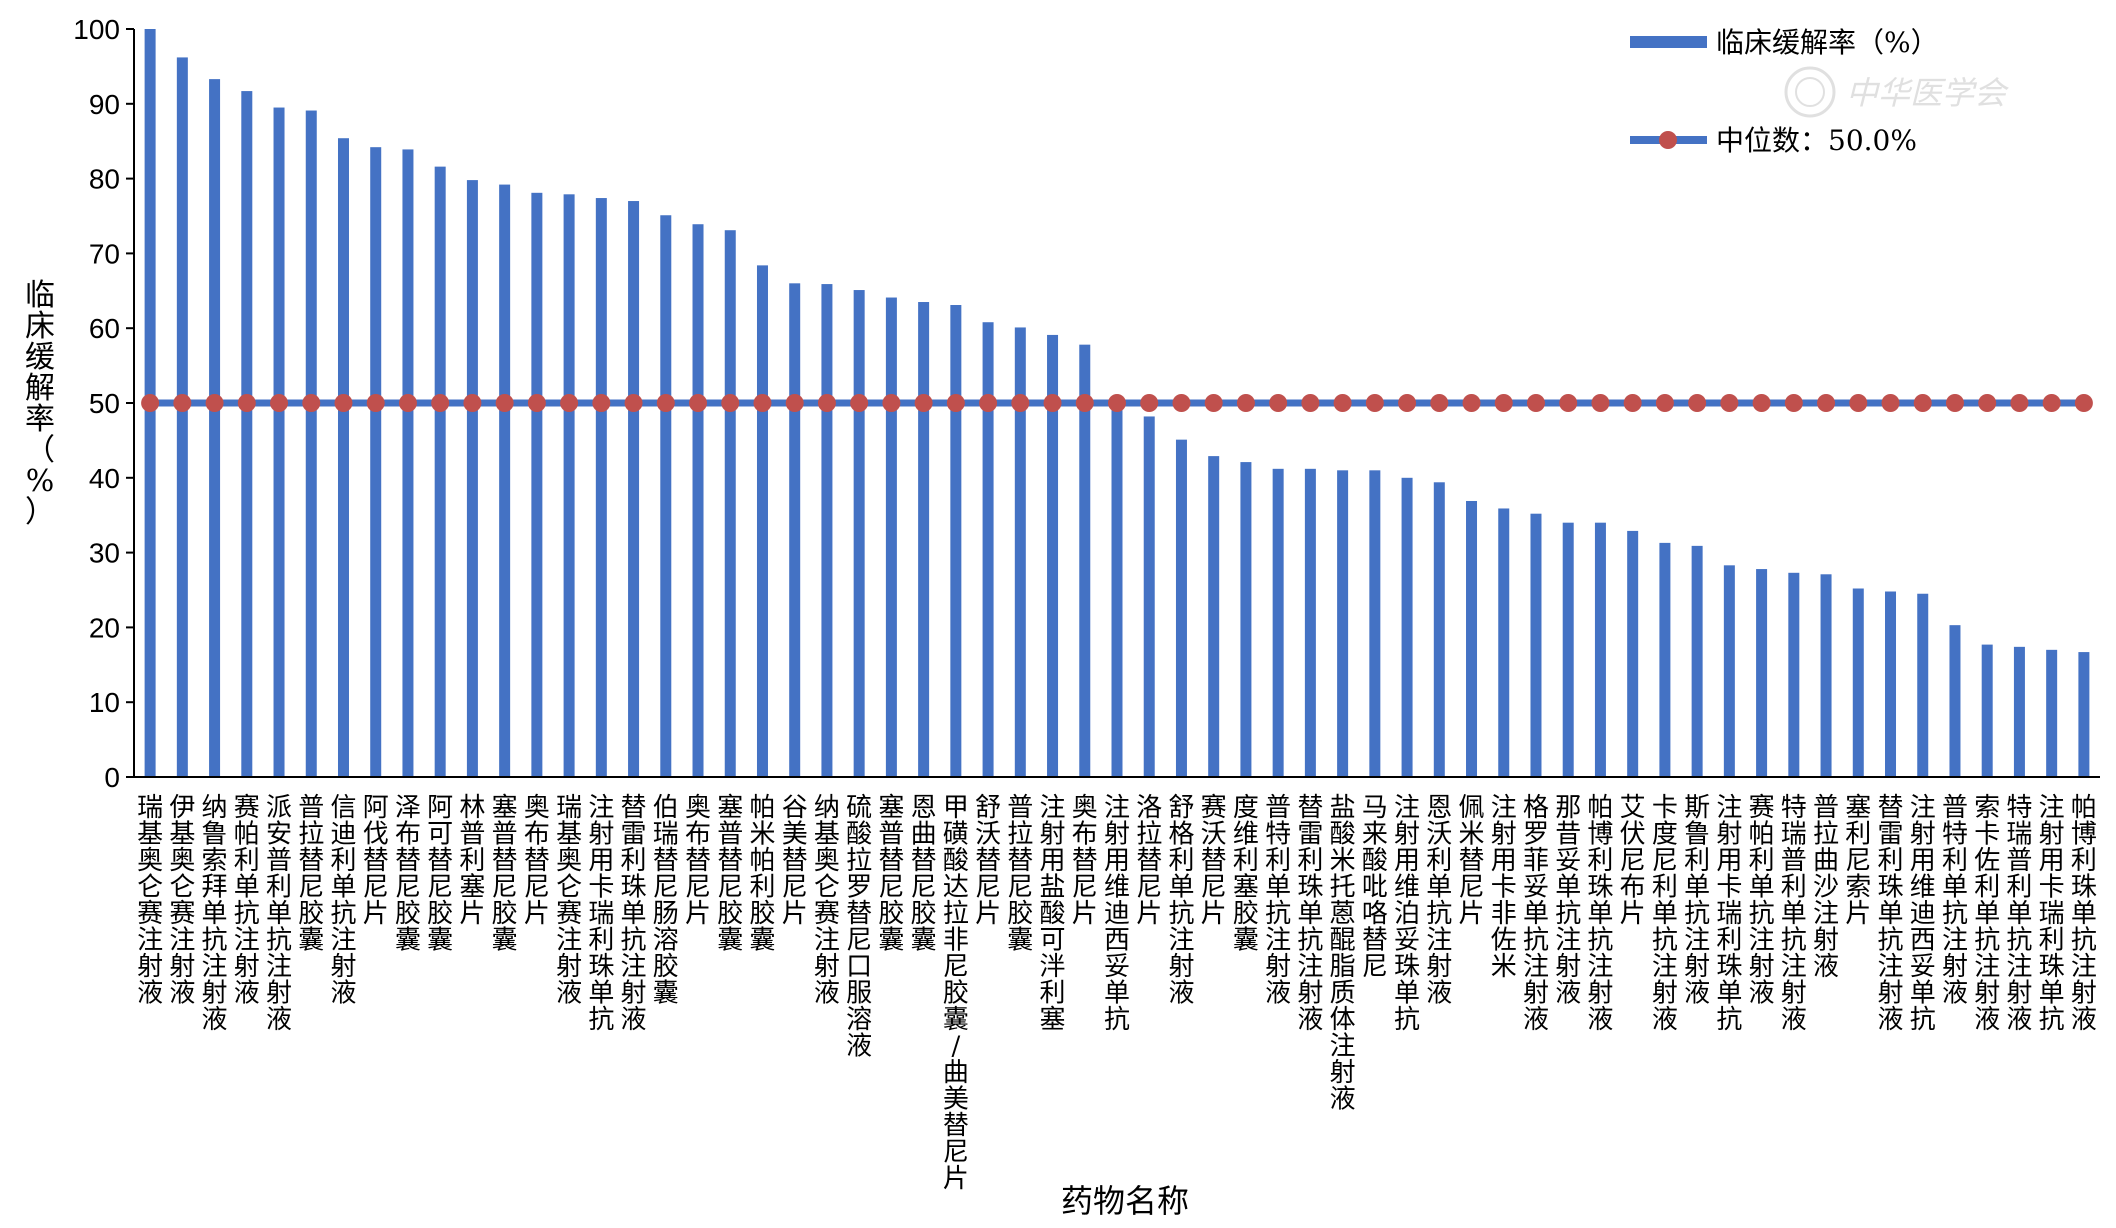 This screenshot has height=1228, width=2116. I want to click on x-tick-label: 派安普利单抗注射液, so click(279, 914).